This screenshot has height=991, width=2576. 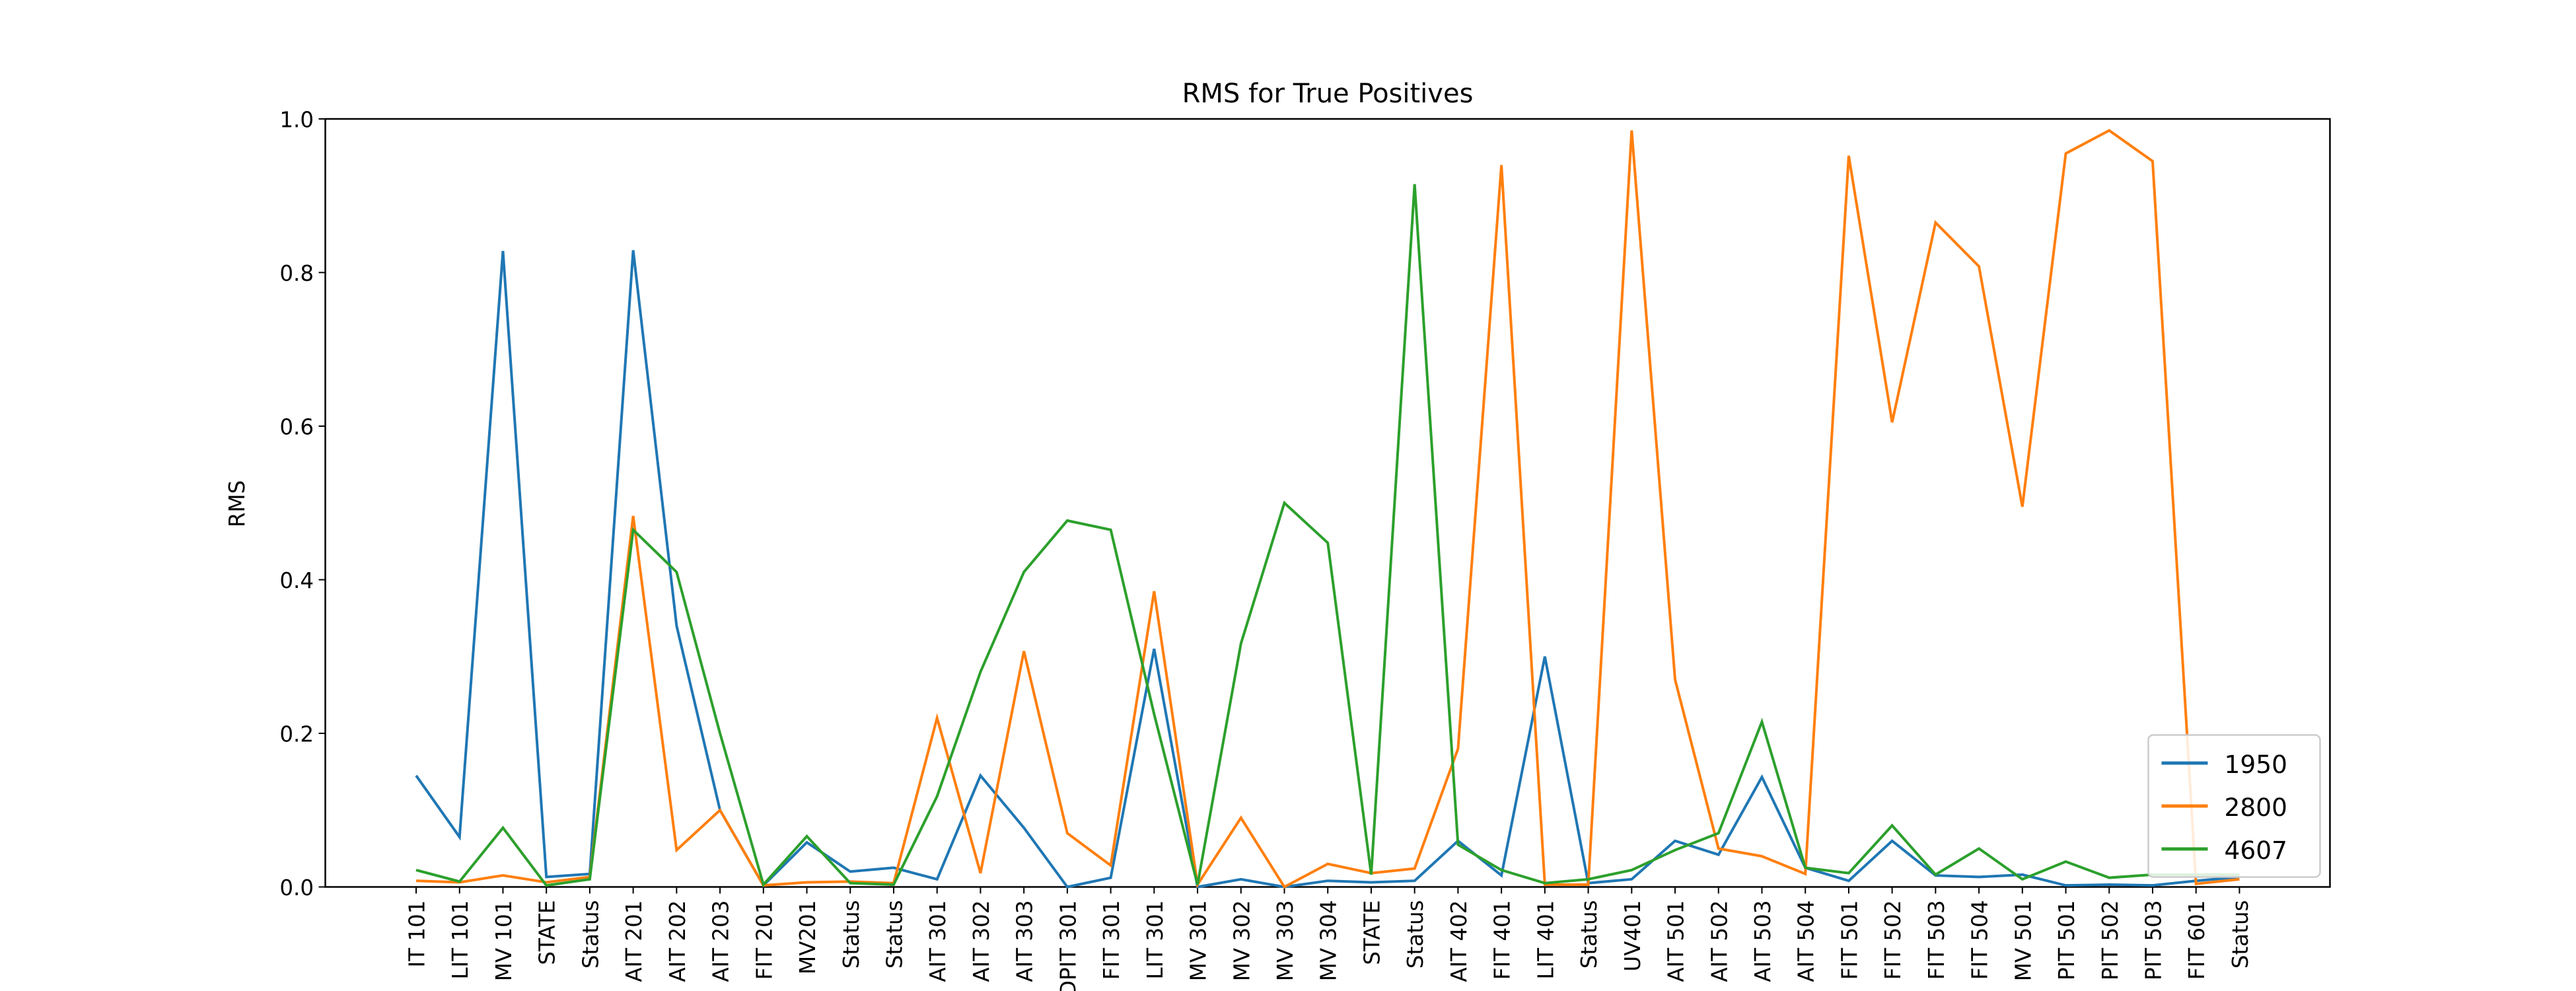 I want to click on x-tick-label: AIT 201, so click(x=634, y=941).